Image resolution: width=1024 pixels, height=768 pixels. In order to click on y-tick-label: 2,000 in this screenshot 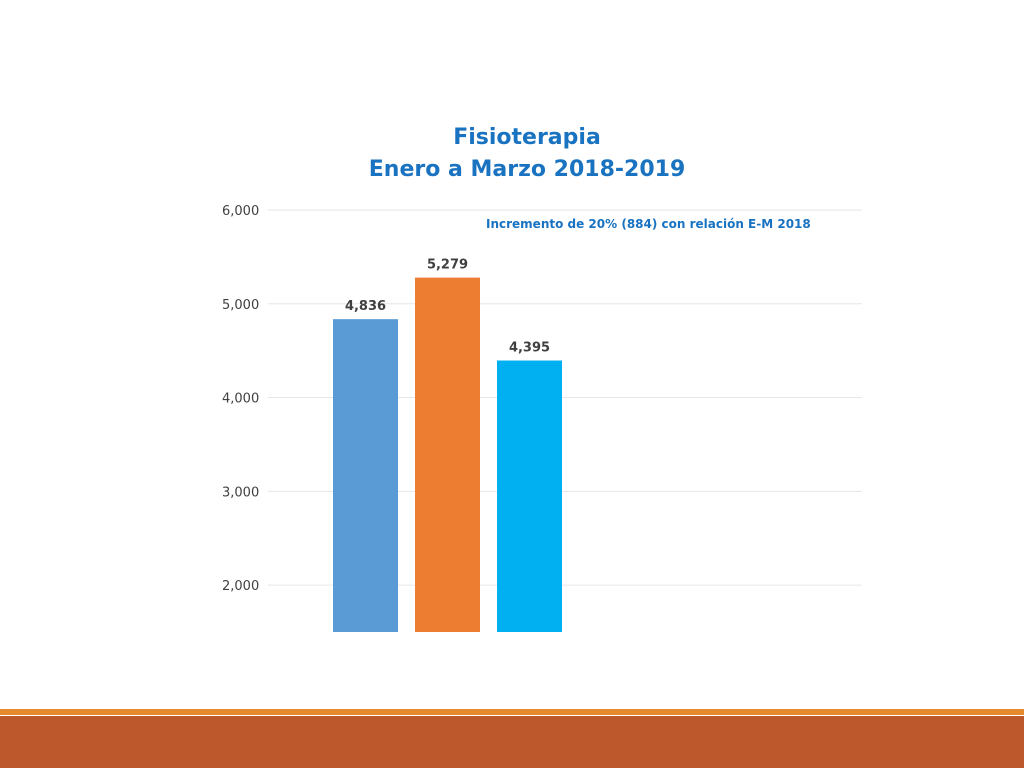, I will do `click(240, 586)`.